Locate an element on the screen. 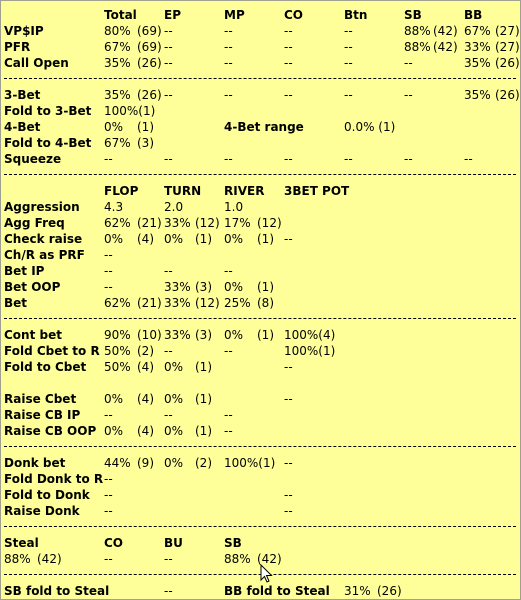 The height and width of the screenshot is (600, 521). stat-value: 1.0 is located at coordinates (234, 207).